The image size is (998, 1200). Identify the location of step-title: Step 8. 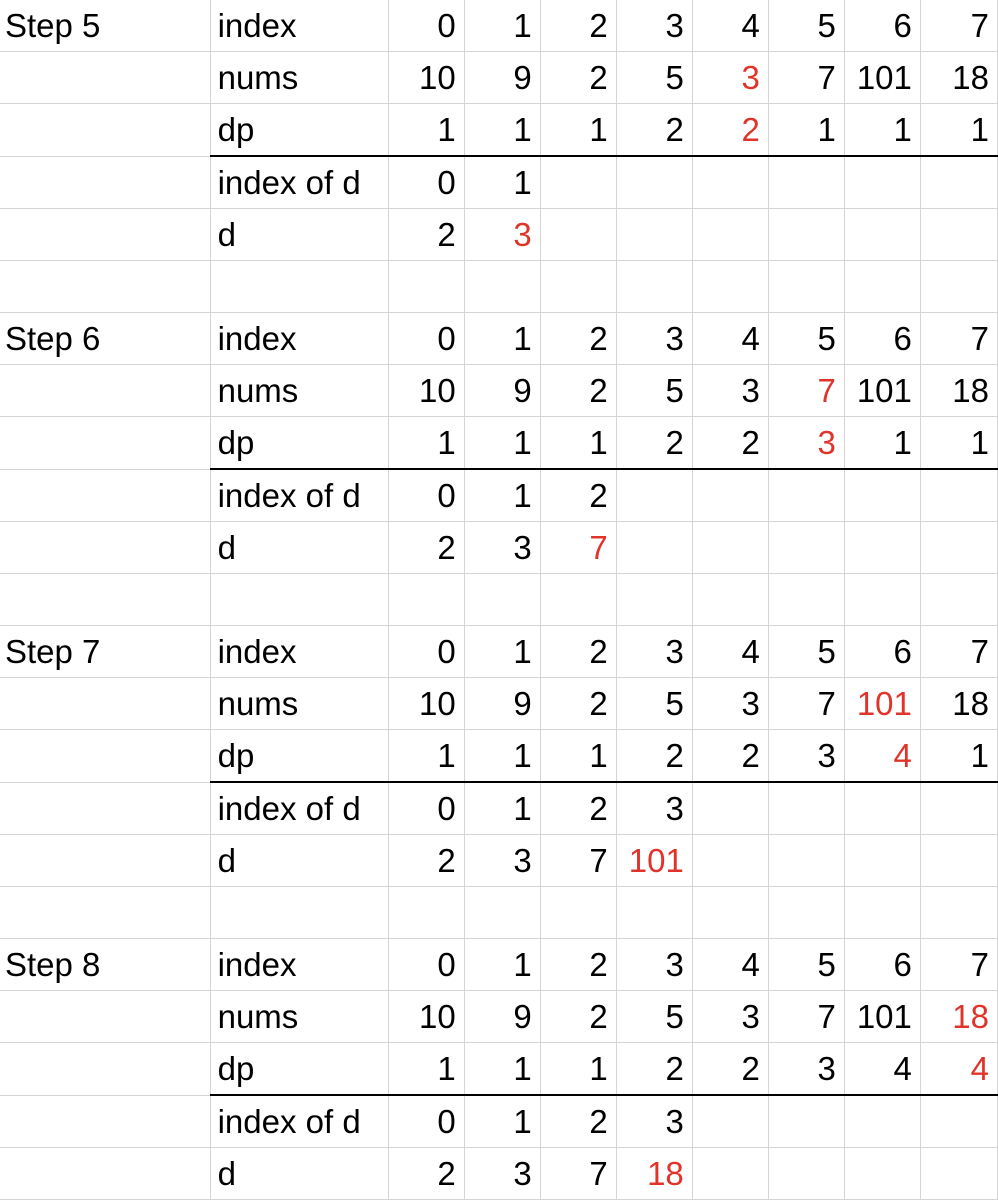
(105, 964).